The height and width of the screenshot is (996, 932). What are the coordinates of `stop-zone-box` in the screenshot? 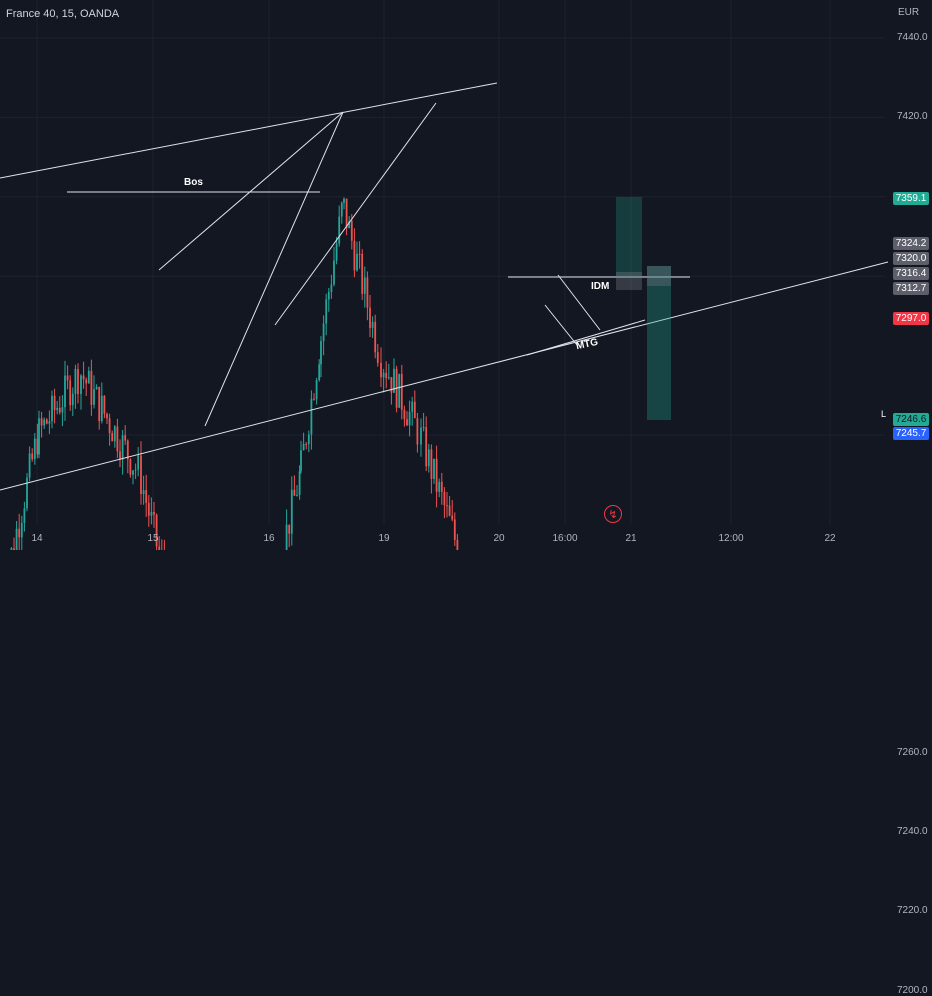 It's located at (659, 343).